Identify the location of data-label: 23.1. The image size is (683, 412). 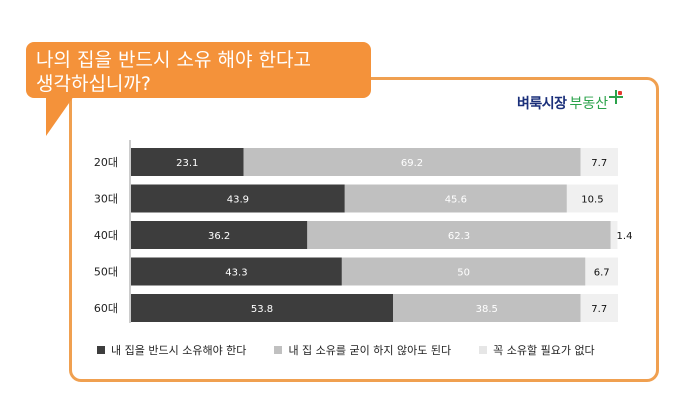
(187, 163).